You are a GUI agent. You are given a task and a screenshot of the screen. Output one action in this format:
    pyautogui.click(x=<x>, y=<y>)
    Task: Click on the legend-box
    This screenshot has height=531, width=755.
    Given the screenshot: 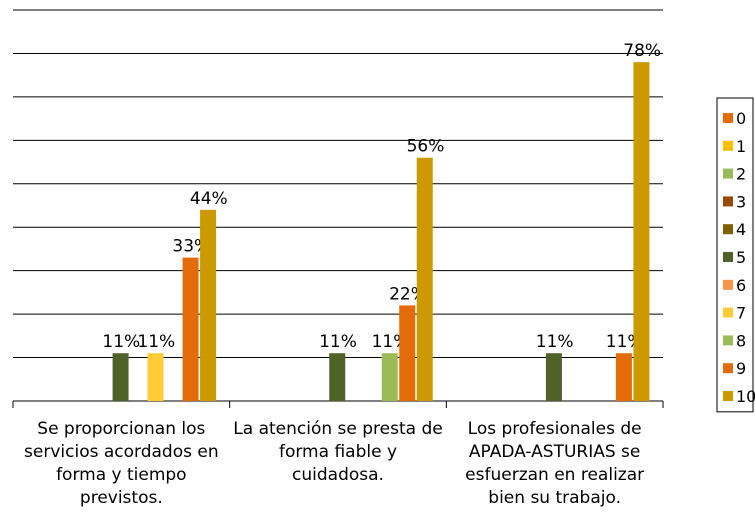 What is the action you would take?
    pyautogui.click(x=735, y=255)
    